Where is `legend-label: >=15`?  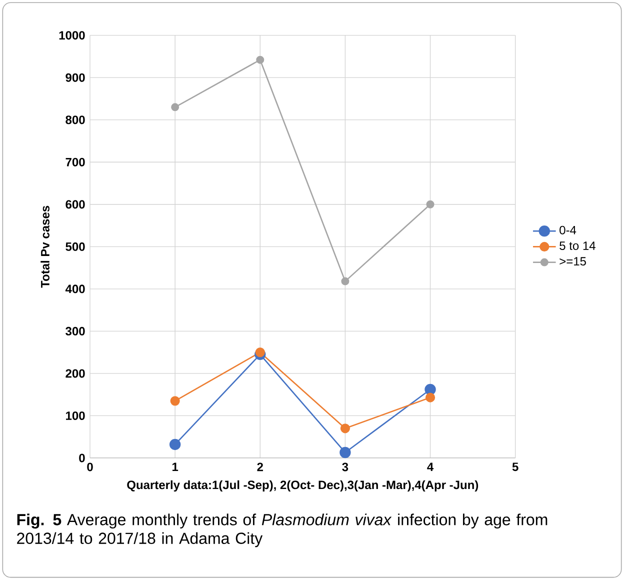 legend-label: >=15 is located at coordinates (573, 261).